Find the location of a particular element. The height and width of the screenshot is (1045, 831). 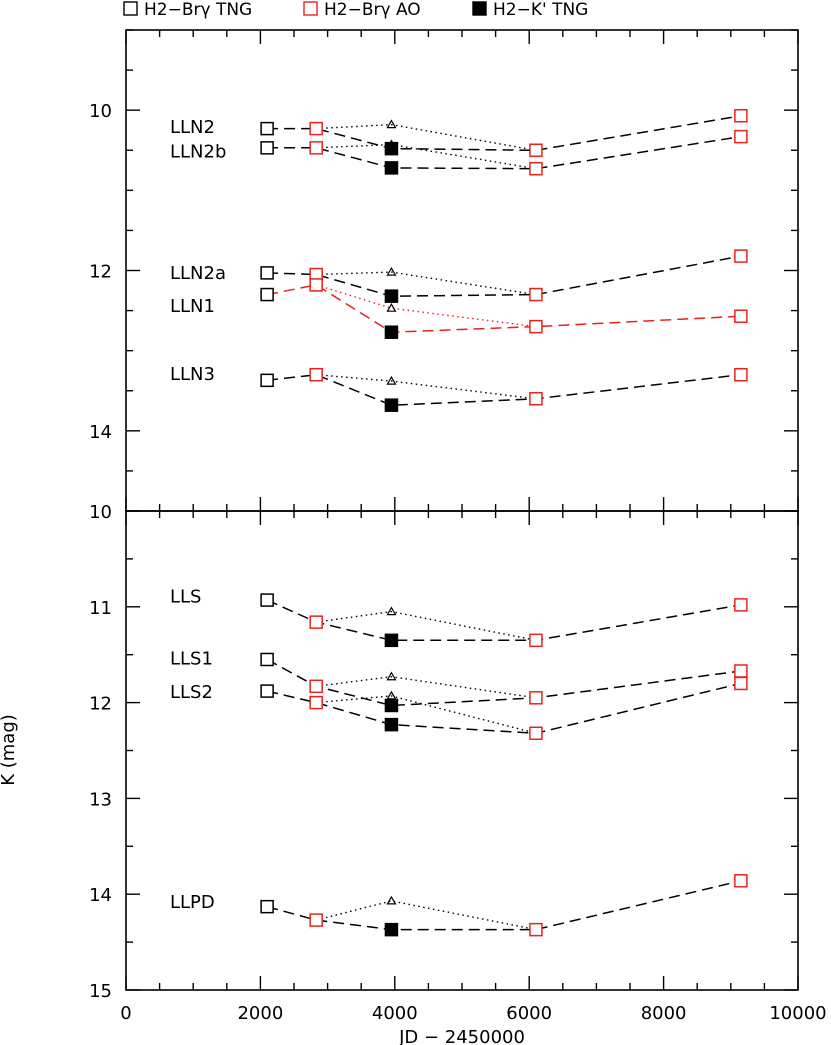

object-label-llpd: LLPD is located at coordinates (192, 902).